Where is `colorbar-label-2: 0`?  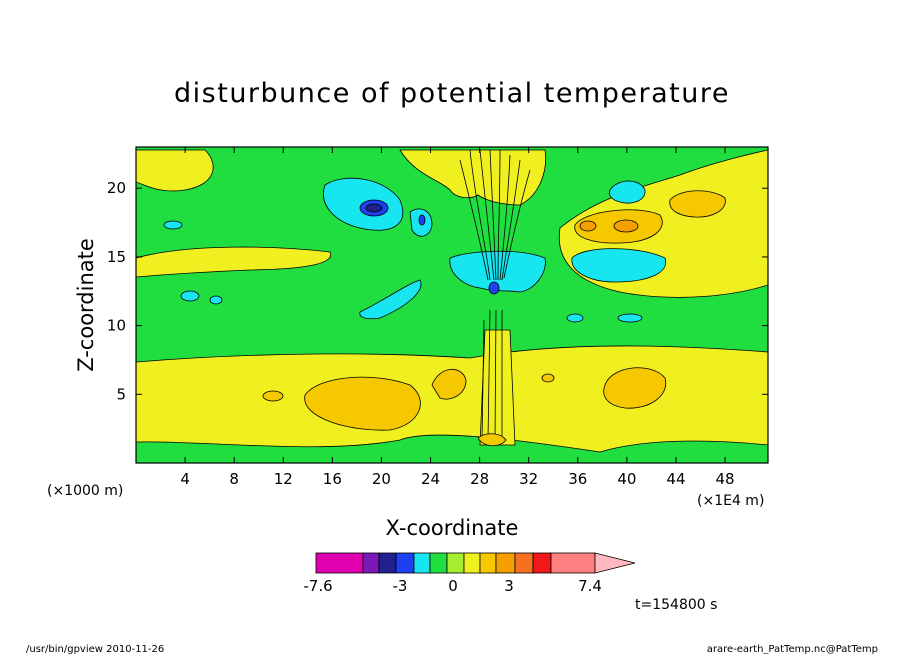
colorbar-label-2: 0 is located at coordinates (453, 586).